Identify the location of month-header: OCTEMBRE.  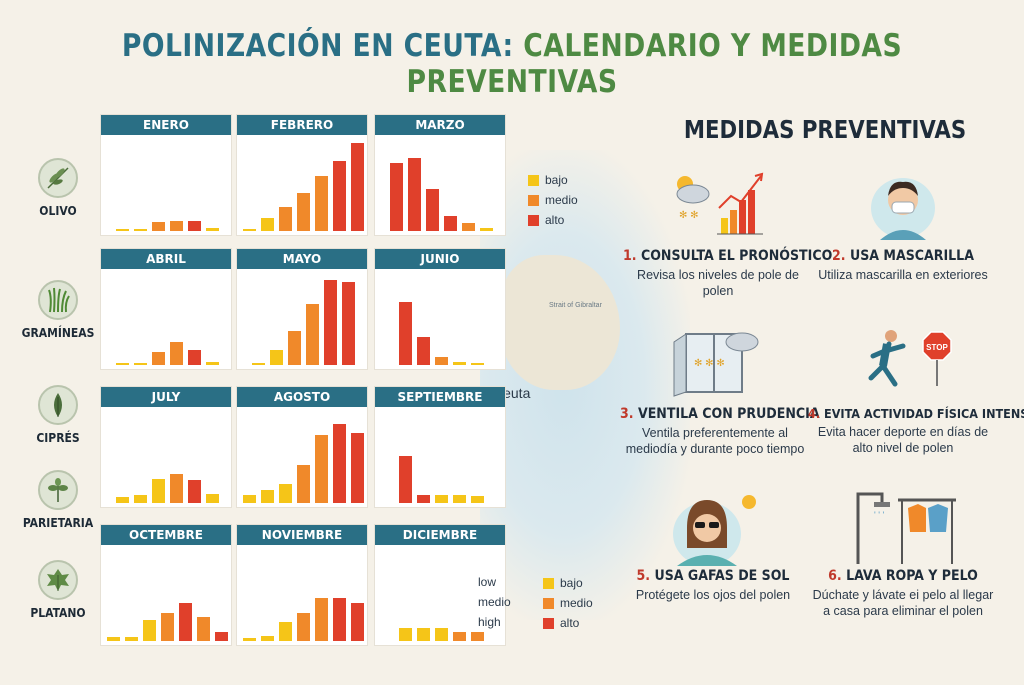
(166, 535).